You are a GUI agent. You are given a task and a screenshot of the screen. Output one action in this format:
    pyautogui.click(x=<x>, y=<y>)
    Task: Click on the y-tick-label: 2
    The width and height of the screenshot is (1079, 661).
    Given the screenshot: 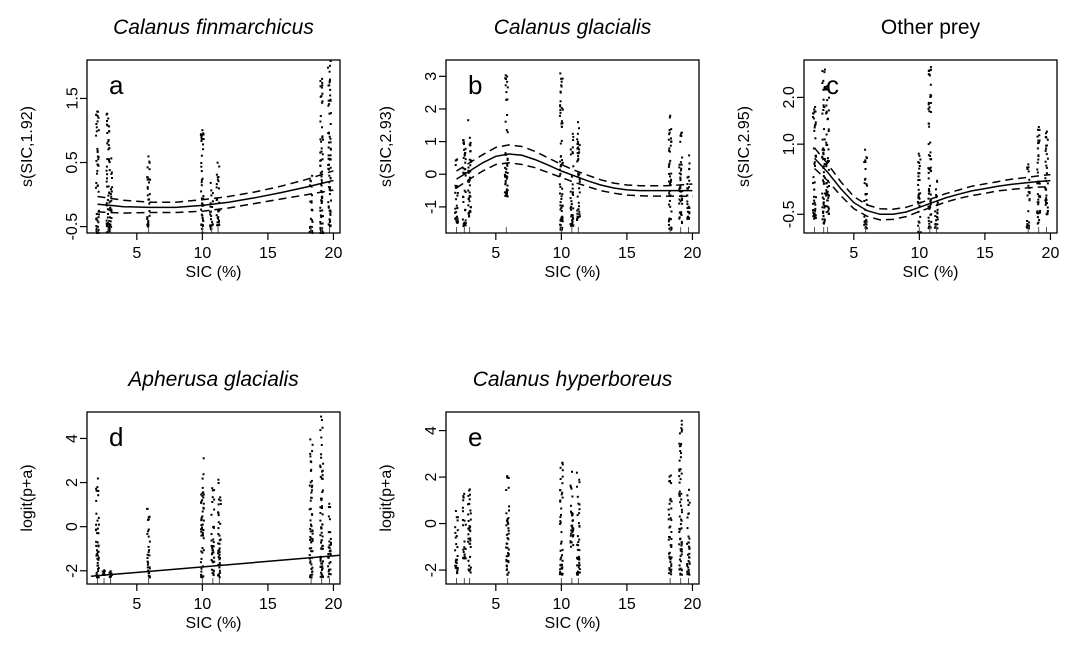 What is the action you would take?
    pyautogui.click(x=431, y=108)
    